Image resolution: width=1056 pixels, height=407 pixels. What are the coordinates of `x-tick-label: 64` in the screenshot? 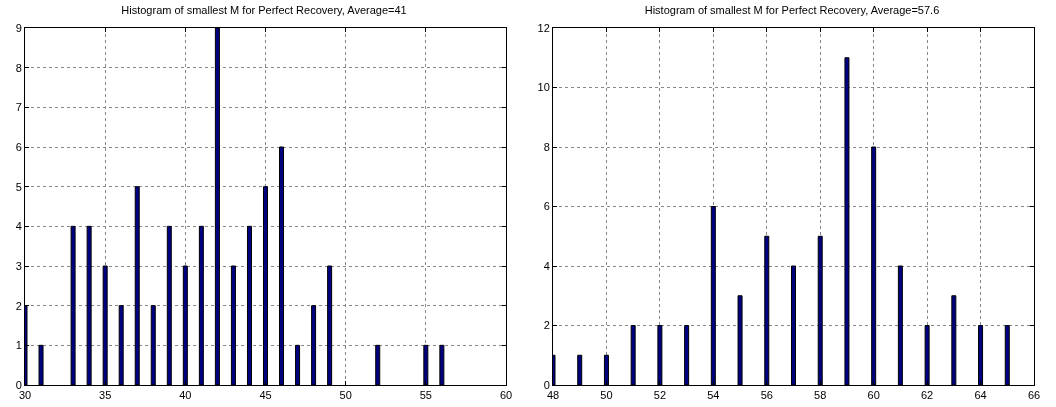 It's located at (980, 395).